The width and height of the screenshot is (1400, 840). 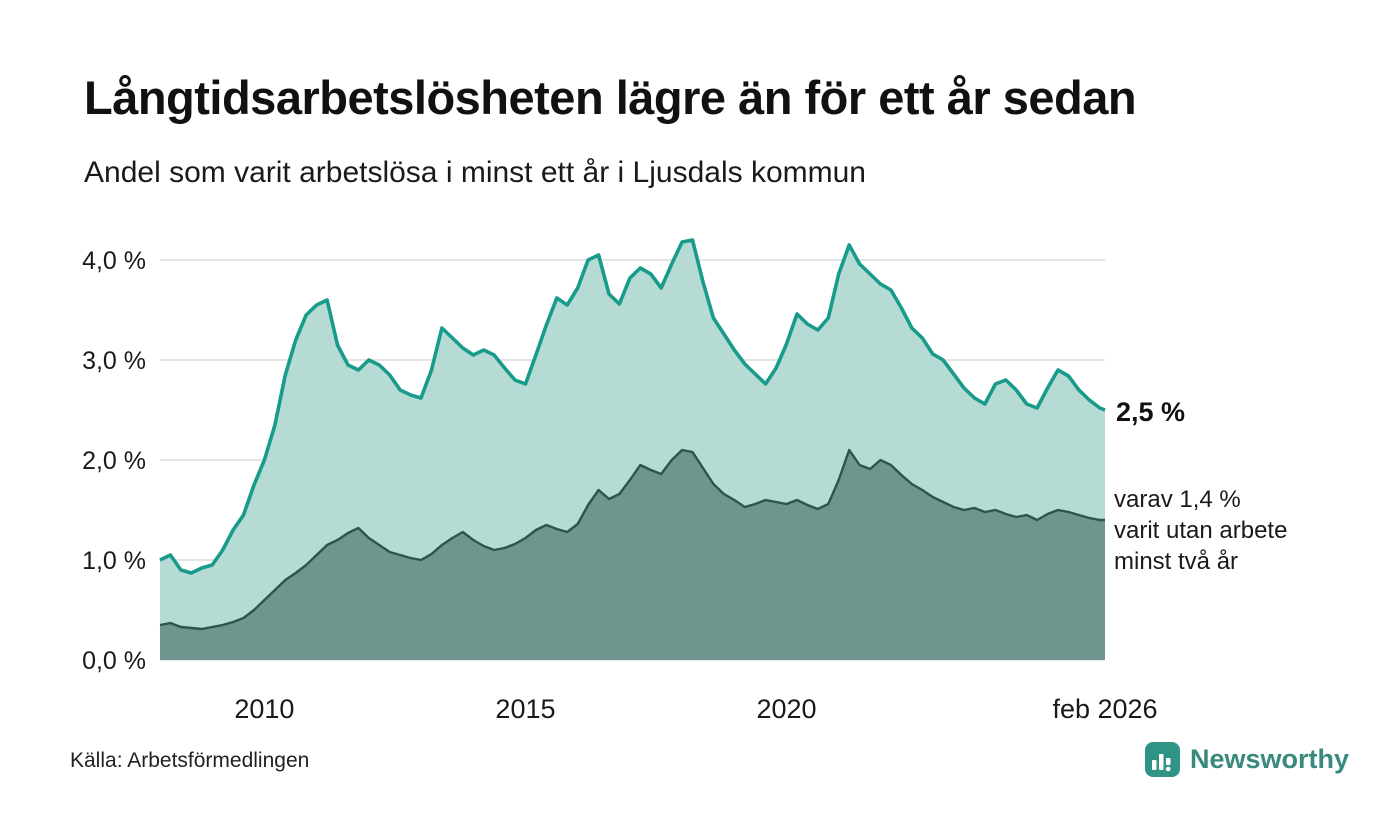 What do you see at coordinates (264, 709) in the screenshot?
I see `svg-text: 2010` at bounding box center [264, 709].